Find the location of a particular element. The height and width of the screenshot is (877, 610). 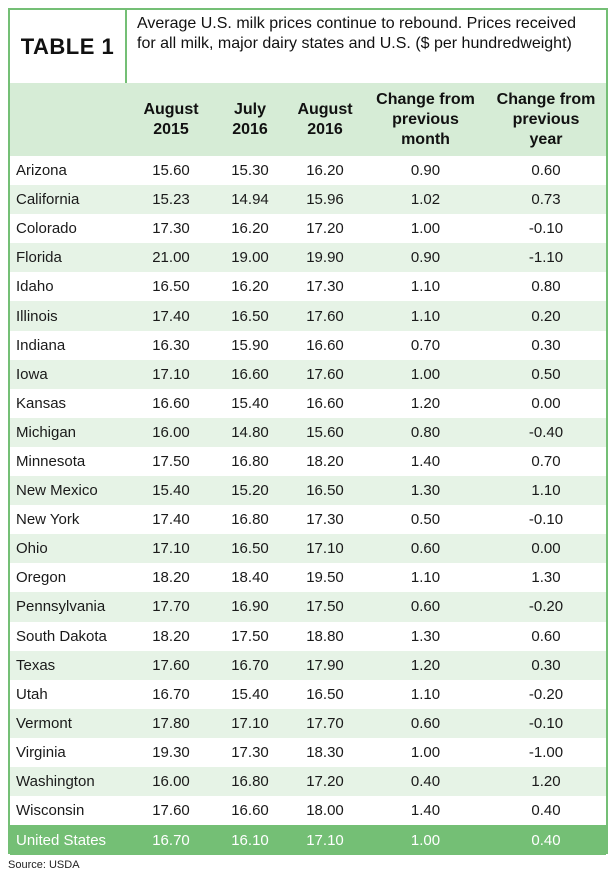

value-cell: 18.30 is located at coordinates (325, 752).